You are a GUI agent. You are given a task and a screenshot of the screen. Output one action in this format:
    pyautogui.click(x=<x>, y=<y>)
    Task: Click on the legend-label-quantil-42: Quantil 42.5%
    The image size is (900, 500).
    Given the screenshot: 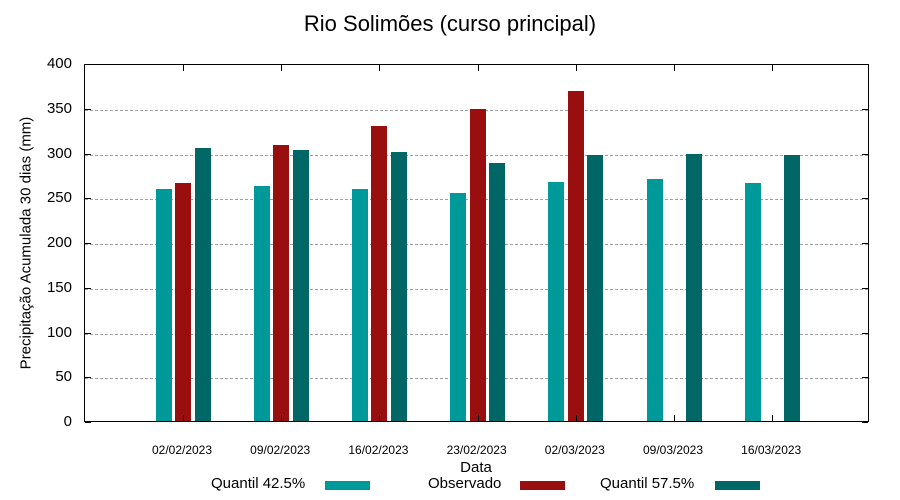 What is the action you would take?
    pyautogui.click(x=258, y=483)
    